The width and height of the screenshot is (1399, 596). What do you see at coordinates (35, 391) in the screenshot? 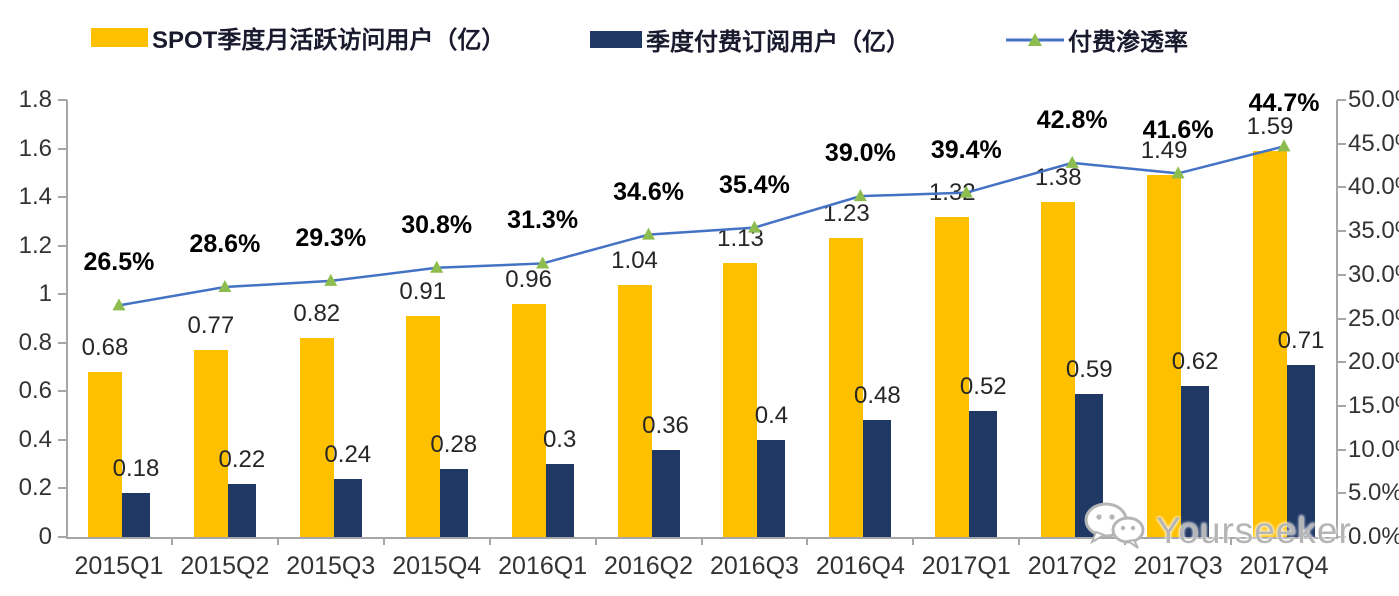
I see `left-axis-tick-label: 0.6` at bounding box center [35, 391].